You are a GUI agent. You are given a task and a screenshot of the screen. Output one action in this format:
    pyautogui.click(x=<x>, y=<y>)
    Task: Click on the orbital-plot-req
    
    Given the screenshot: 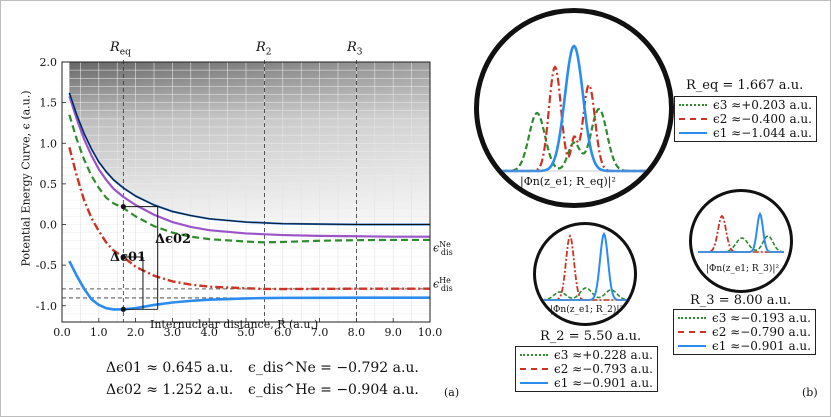 What is the action you would take?
    pyautogui.click(x=574, y=108)
    